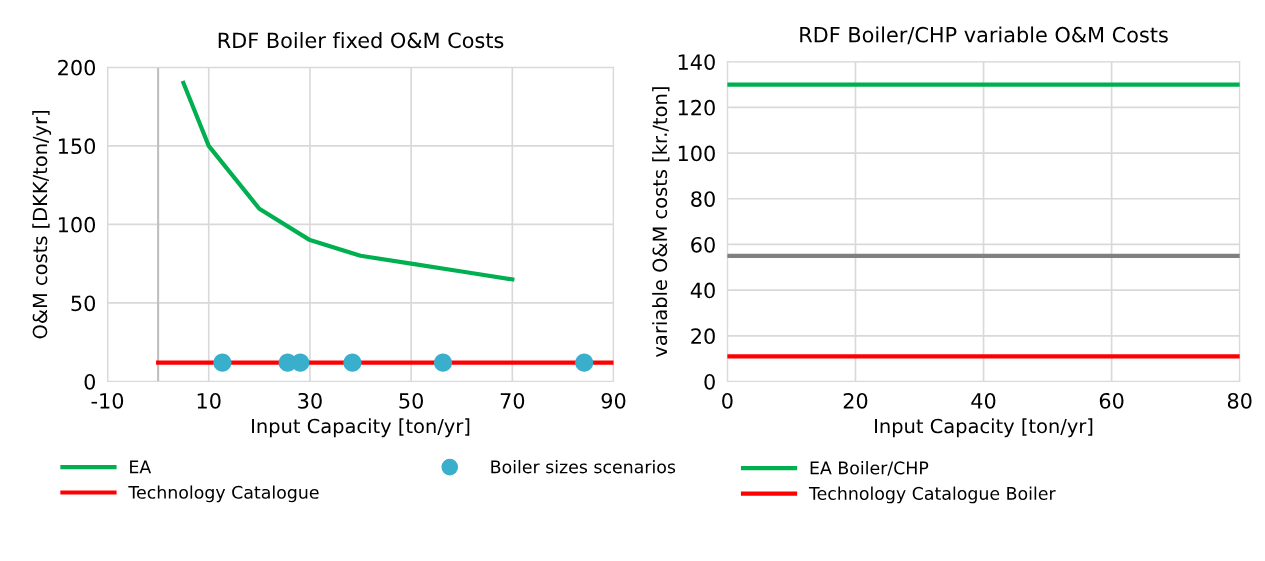  I want to click on legend-label: Boiler sizes scenarios, so click(583, 466).